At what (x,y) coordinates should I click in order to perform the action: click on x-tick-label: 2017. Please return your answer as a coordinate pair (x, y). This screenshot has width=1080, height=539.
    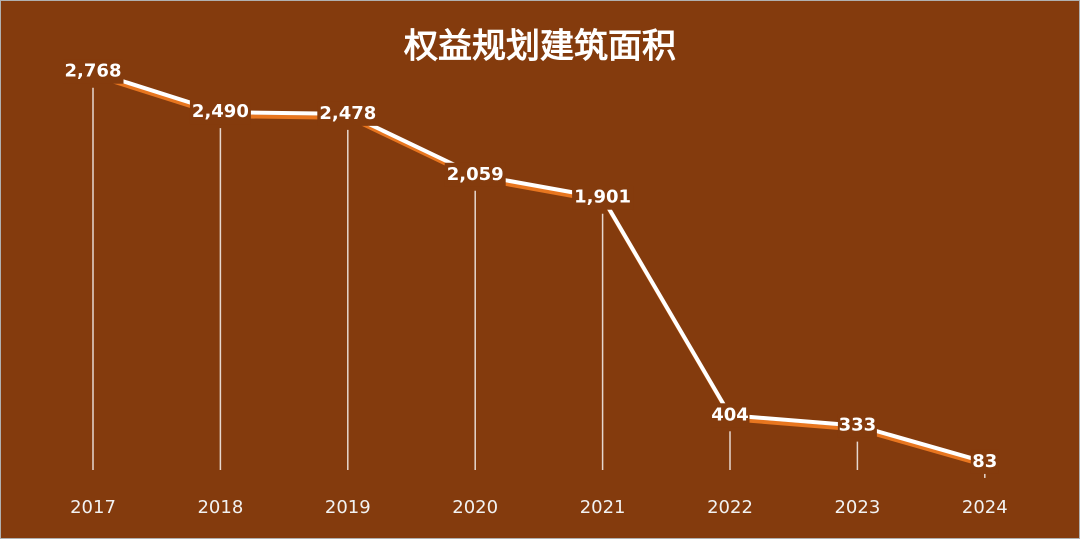
    Looking at the image, I should click on (93, 507).